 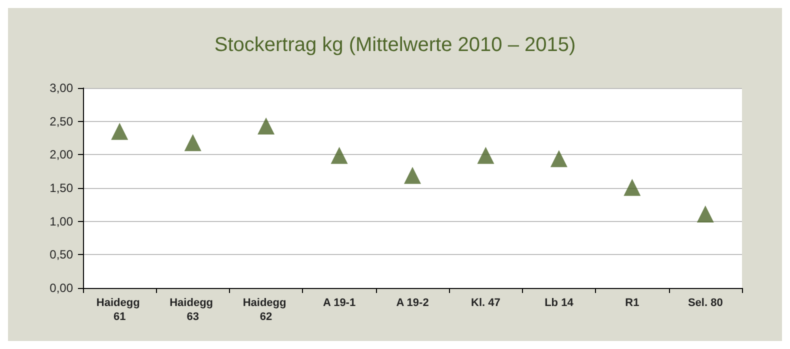 What do you see at coordinates (705, 303) in the screenshot?
I see `x-tick-label: Sel. 80` at bounding box center [705, 303].